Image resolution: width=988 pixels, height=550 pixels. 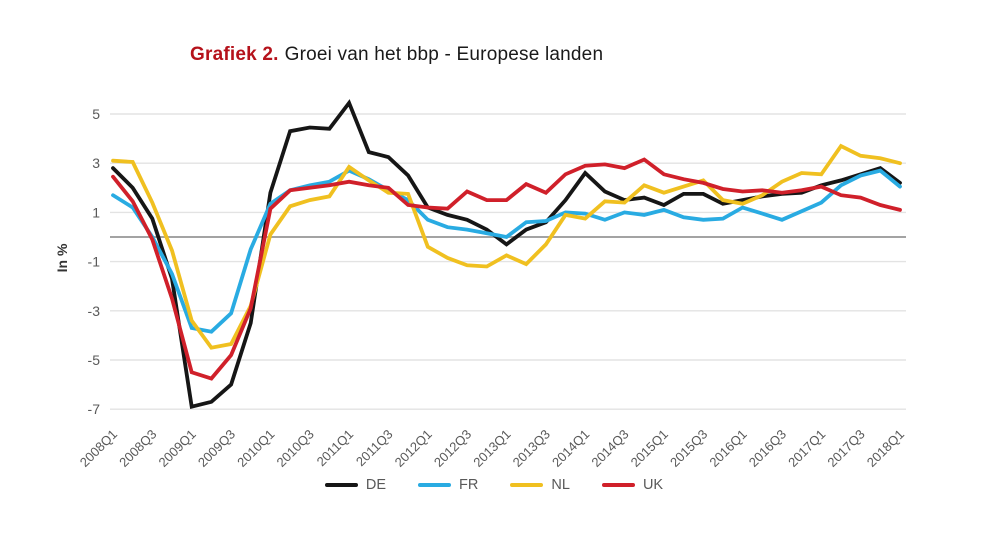 I want to click on x-tick-label: 2015Q3, so click(x=688, y=448).